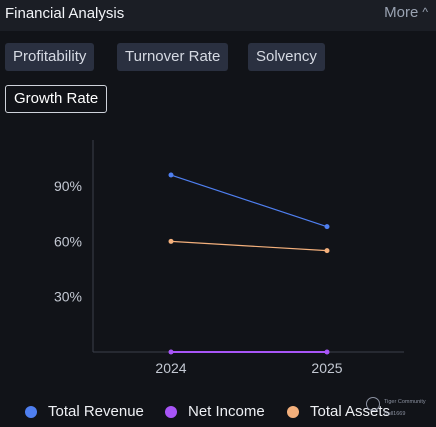  I want to click on page-title: Financial Analysis, so click(65, 13).